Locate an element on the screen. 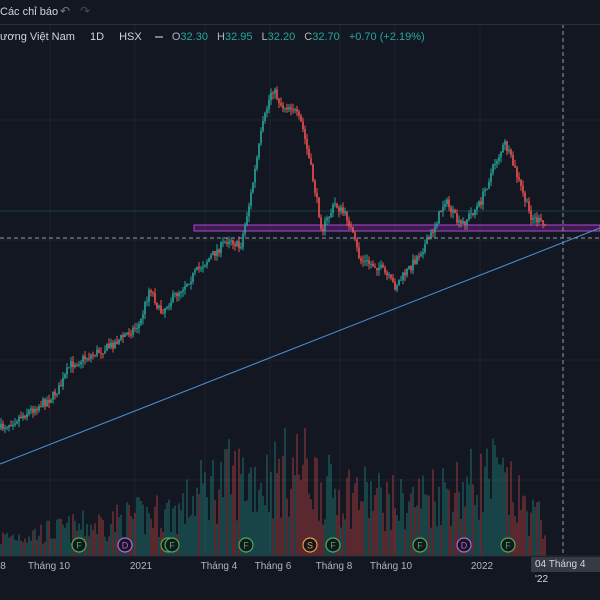 This screenshot has width=600, height=600. undo-icon: ↶ is located at coordinates (65, 11).